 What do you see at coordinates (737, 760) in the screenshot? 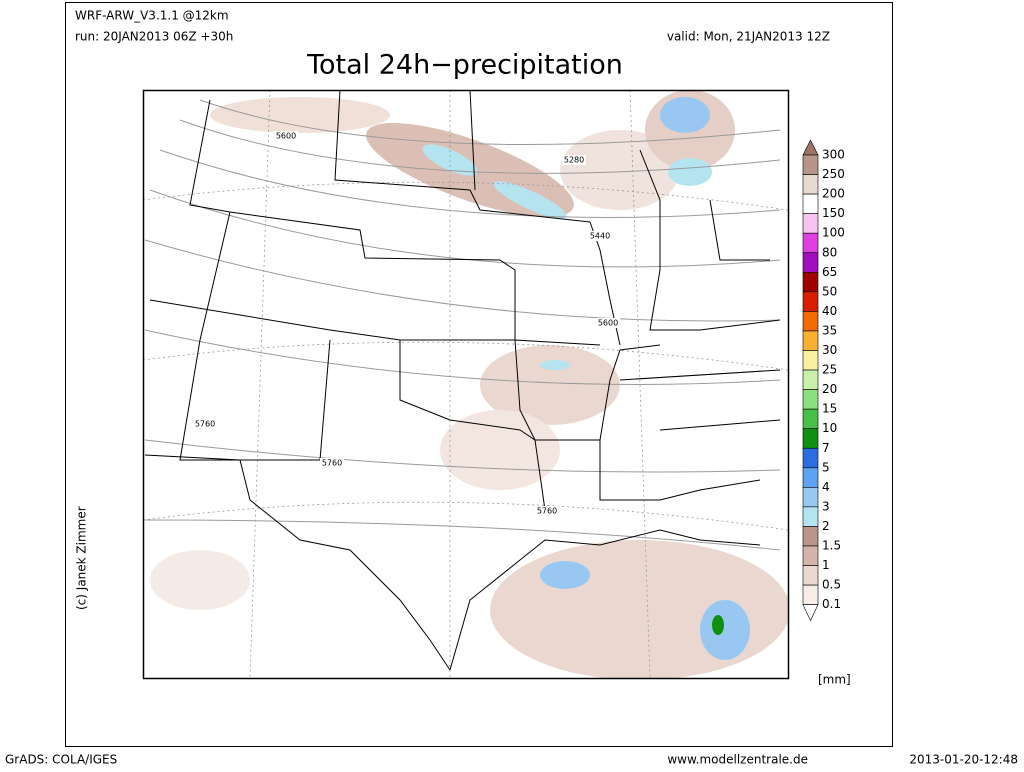
I see `footer-center: www.modellzentrale.de` at bounding box center [737, 760].